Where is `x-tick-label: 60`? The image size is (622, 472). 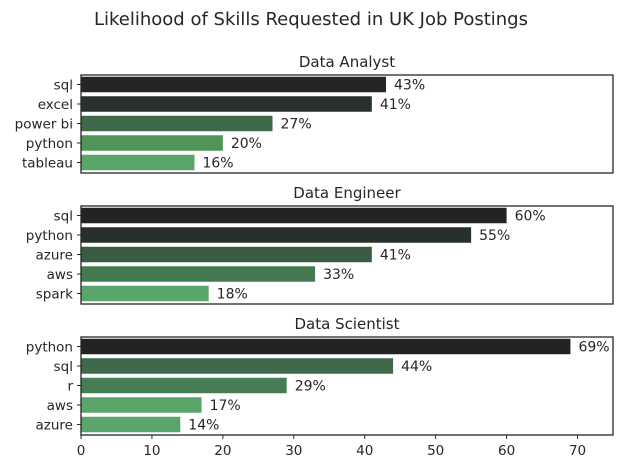 x-tick-label: 60 is located at coordinates (506, 451).